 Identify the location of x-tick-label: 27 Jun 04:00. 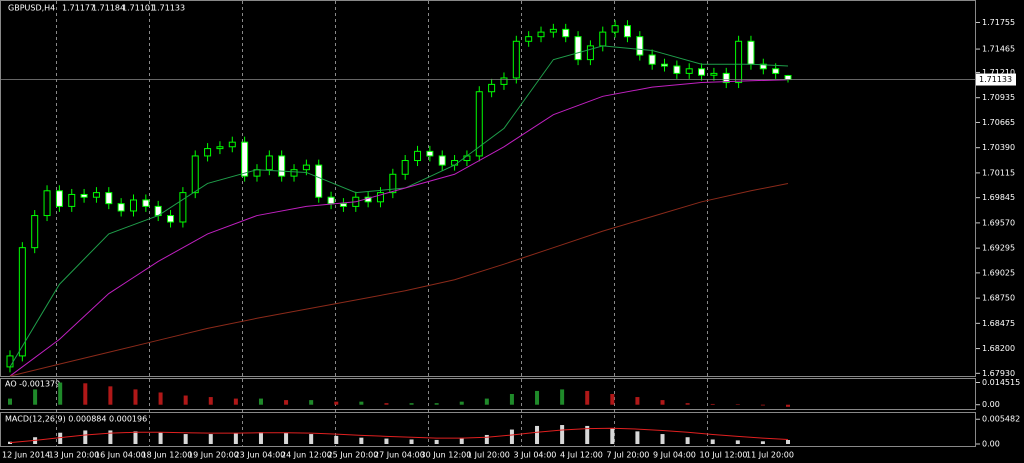
(399, 455).